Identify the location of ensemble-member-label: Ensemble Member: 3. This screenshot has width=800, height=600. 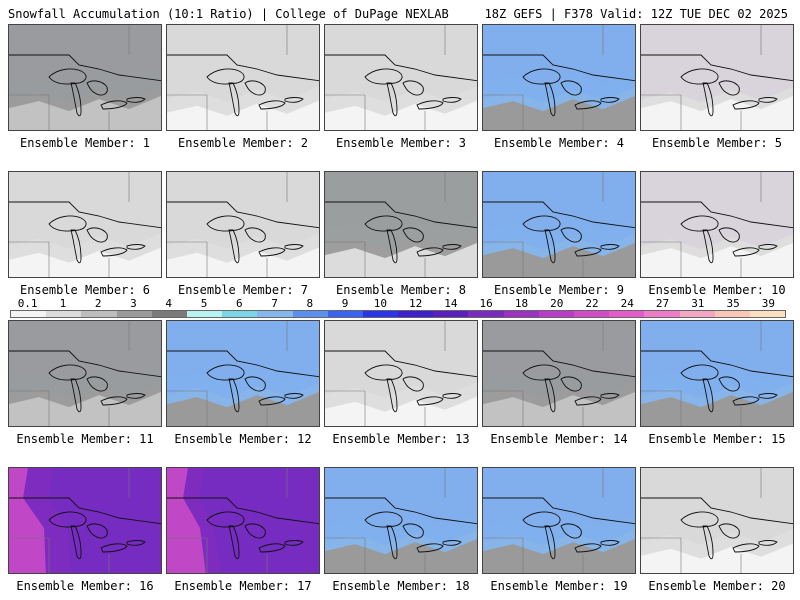
(401, 143).